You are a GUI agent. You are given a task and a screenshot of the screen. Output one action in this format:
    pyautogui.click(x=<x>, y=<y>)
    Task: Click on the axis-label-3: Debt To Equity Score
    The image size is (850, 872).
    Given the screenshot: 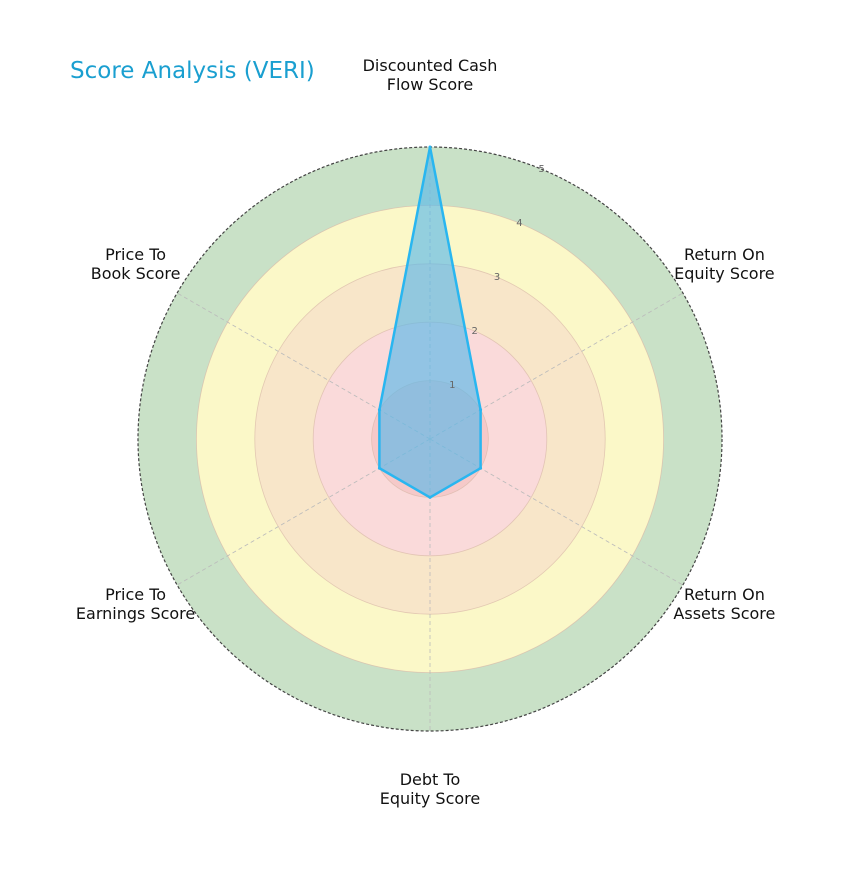 What is the action you would take?
    pyautogui.click(x=430, y=789)
    